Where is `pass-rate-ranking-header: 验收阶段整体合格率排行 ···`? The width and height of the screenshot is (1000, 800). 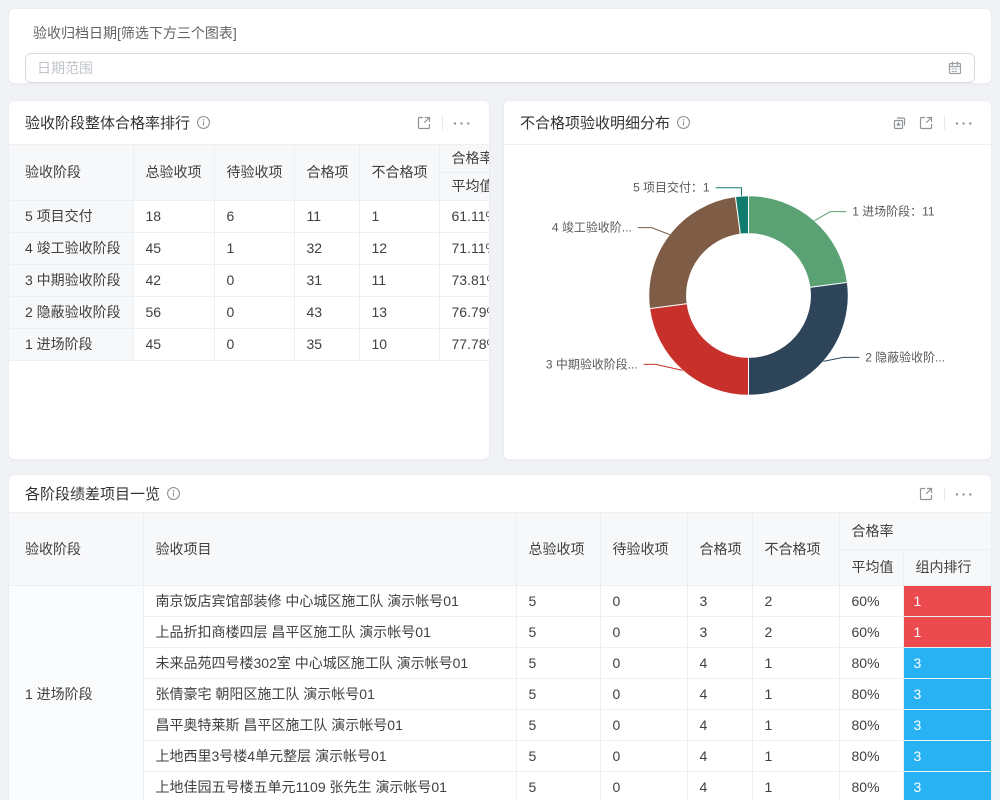 pass-rate-ranking-header: 验收阶段整体合格率排行 ··· is located at coordinates (249, 123).